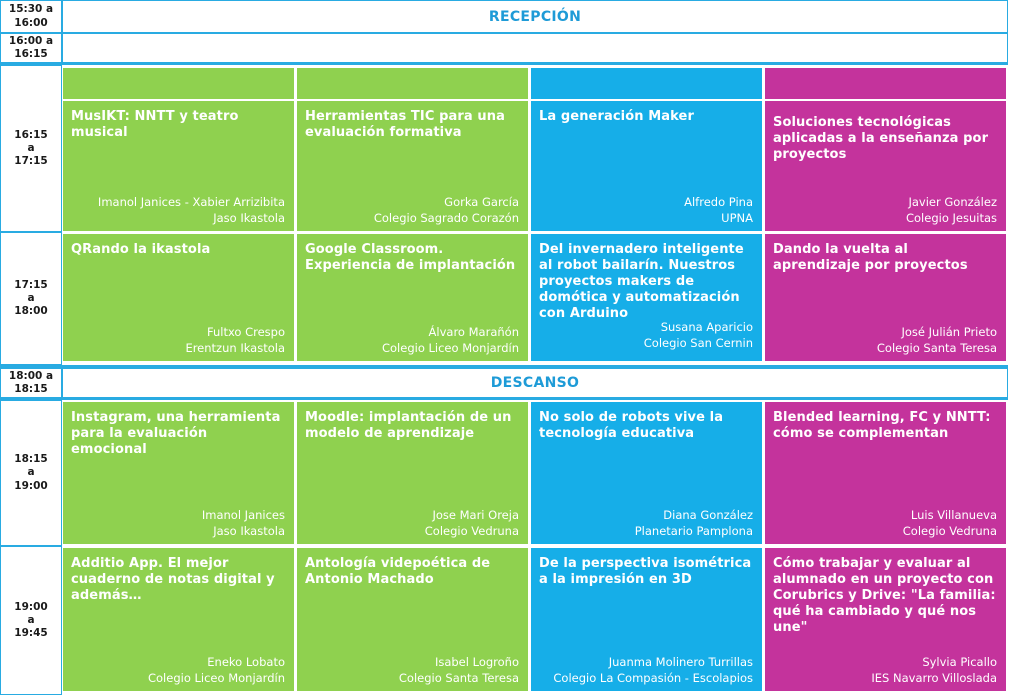  What do you see at coordinates (937, 340) in the screenshot?
I see `session-presenter: José Julián Prieto Colegio Santa Teresa` at bounding box center [937, 340].